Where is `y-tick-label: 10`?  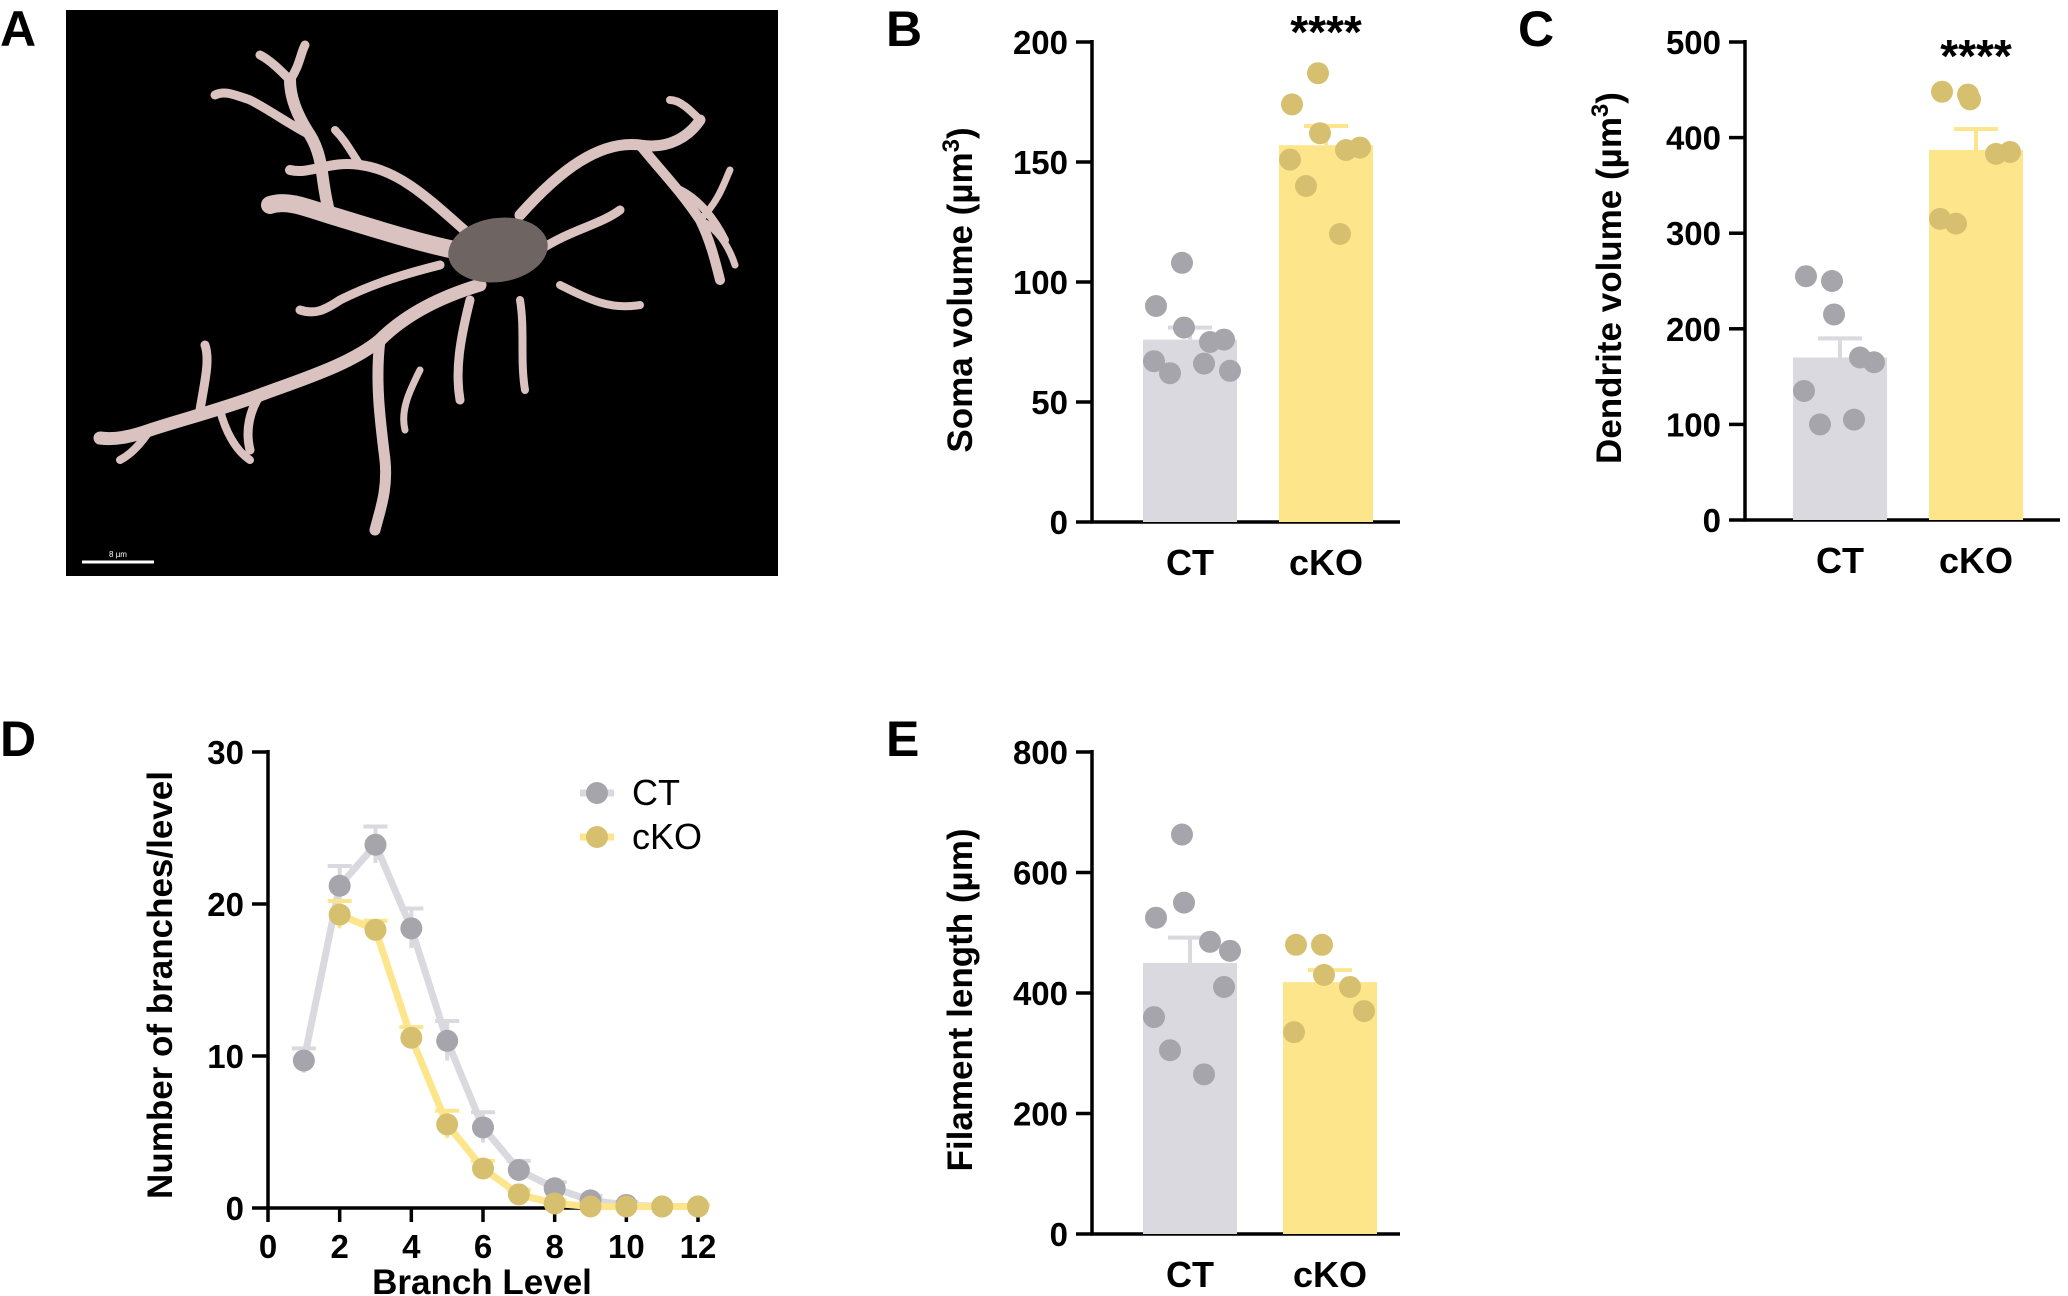
y-tick-label: 10 is located at coordinates (225, 1056).